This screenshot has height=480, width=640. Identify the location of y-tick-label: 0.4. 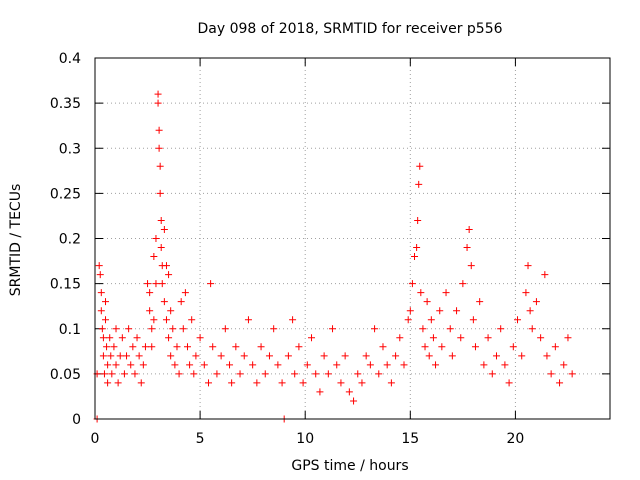
(70, 59).